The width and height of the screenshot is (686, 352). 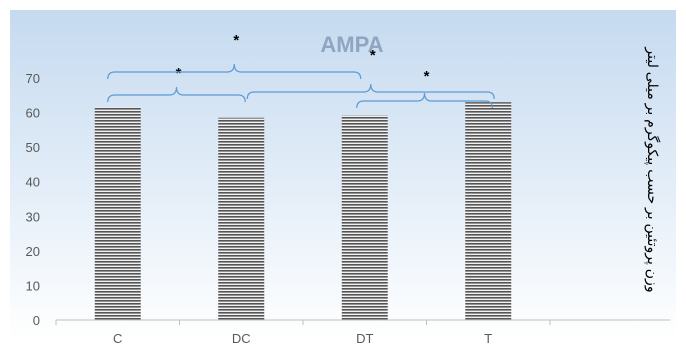 I want to click on y-axis-ticks: 0 10 20 30 40 50 60 70, so click(x=33, y=199).